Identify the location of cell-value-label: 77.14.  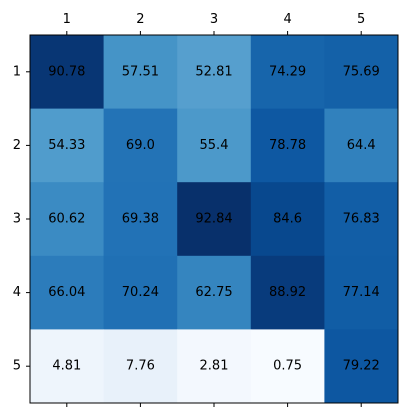
(361, 292).